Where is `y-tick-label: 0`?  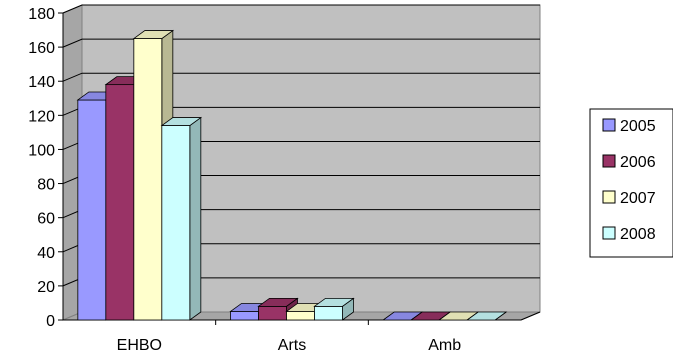 y-tick-label: 0 is located at coordinates (50, 321).